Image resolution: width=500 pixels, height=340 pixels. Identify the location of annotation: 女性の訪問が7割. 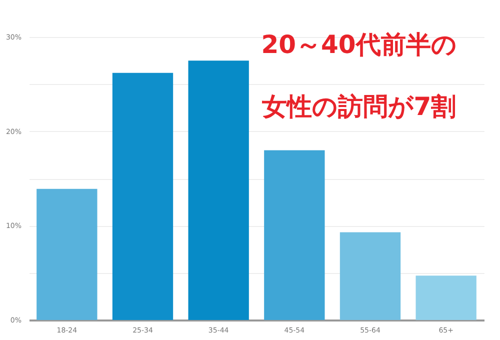
(358, 106).